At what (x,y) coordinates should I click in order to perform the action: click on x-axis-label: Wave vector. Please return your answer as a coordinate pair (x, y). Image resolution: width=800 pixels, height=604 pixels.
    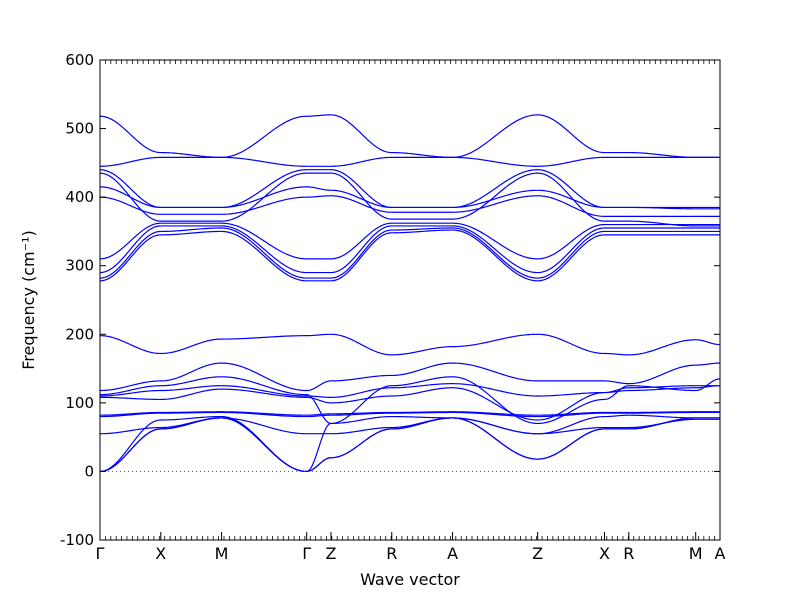
    Looking at the image, I should click on (410, 579).